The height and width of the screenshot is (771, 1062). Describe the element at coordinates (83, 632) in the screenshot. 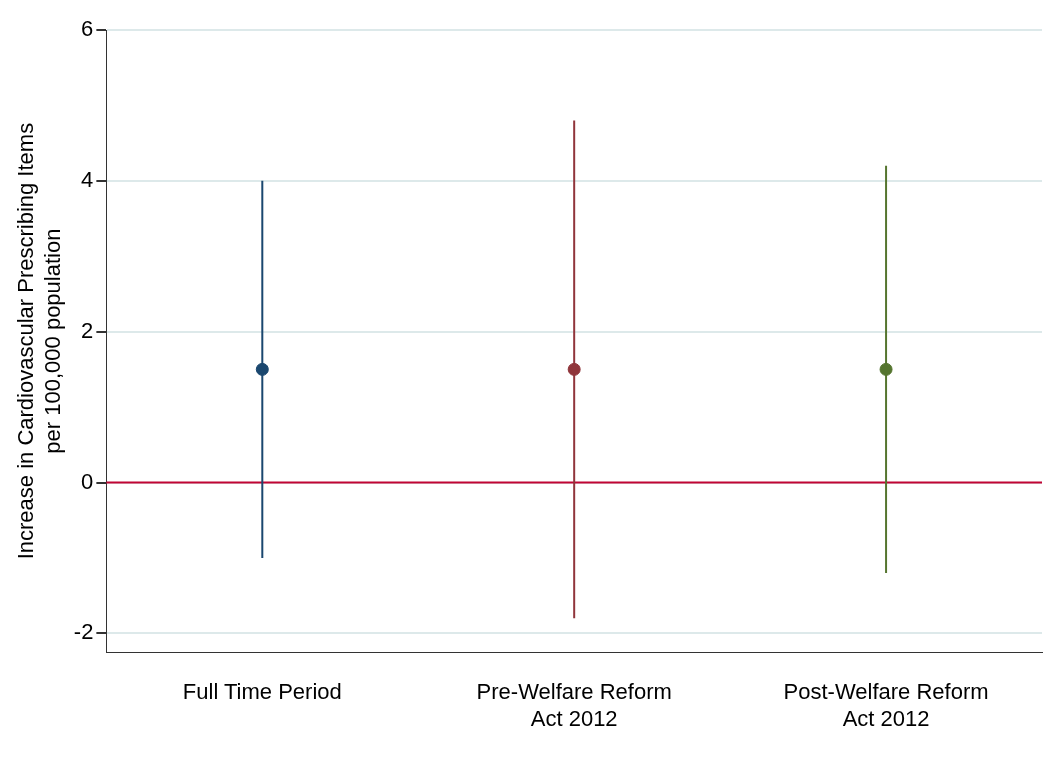

I see `y-tick-label: -2` at that location.